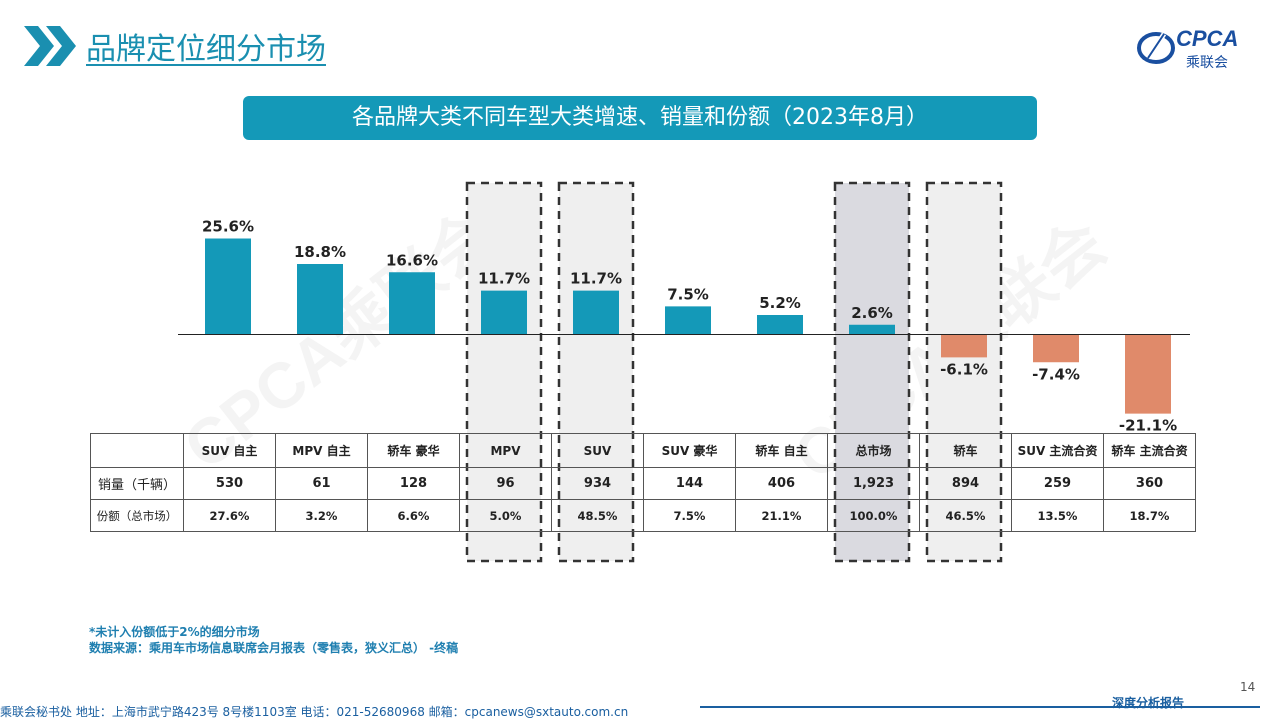 Image resolution: width=1280 pixels, height=720 pixels. What do you see at coordinates (412, 260) in the screenshot?
I see `data-label: 16.6%` at bounding box center [412, 260].